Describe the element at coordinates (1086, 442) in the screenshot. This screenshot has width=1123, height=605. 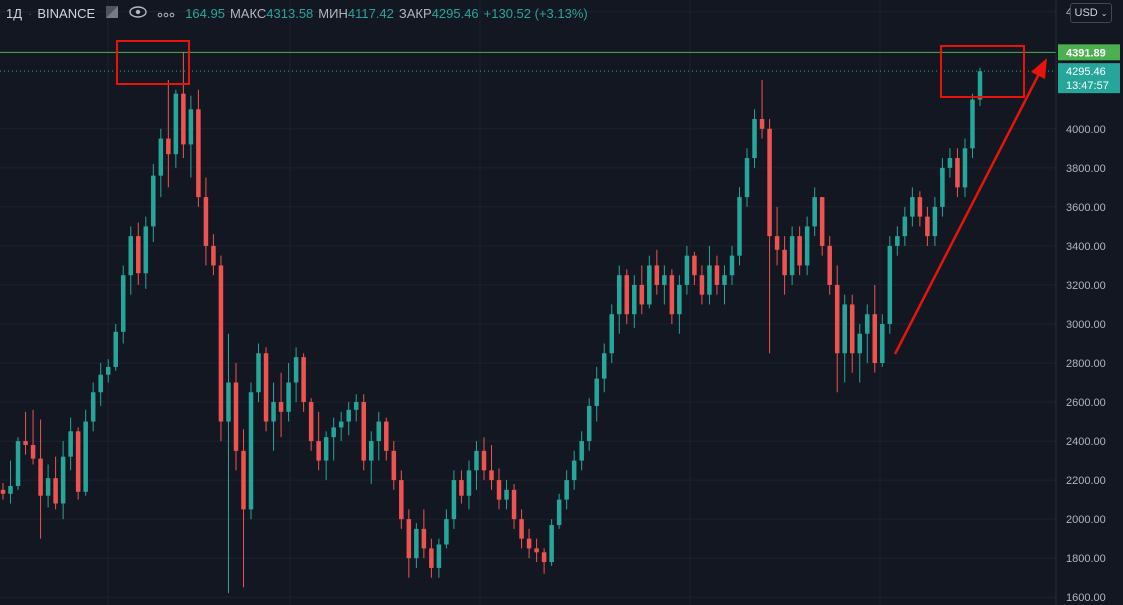
I see `tick-label: 2400.00` at that location.